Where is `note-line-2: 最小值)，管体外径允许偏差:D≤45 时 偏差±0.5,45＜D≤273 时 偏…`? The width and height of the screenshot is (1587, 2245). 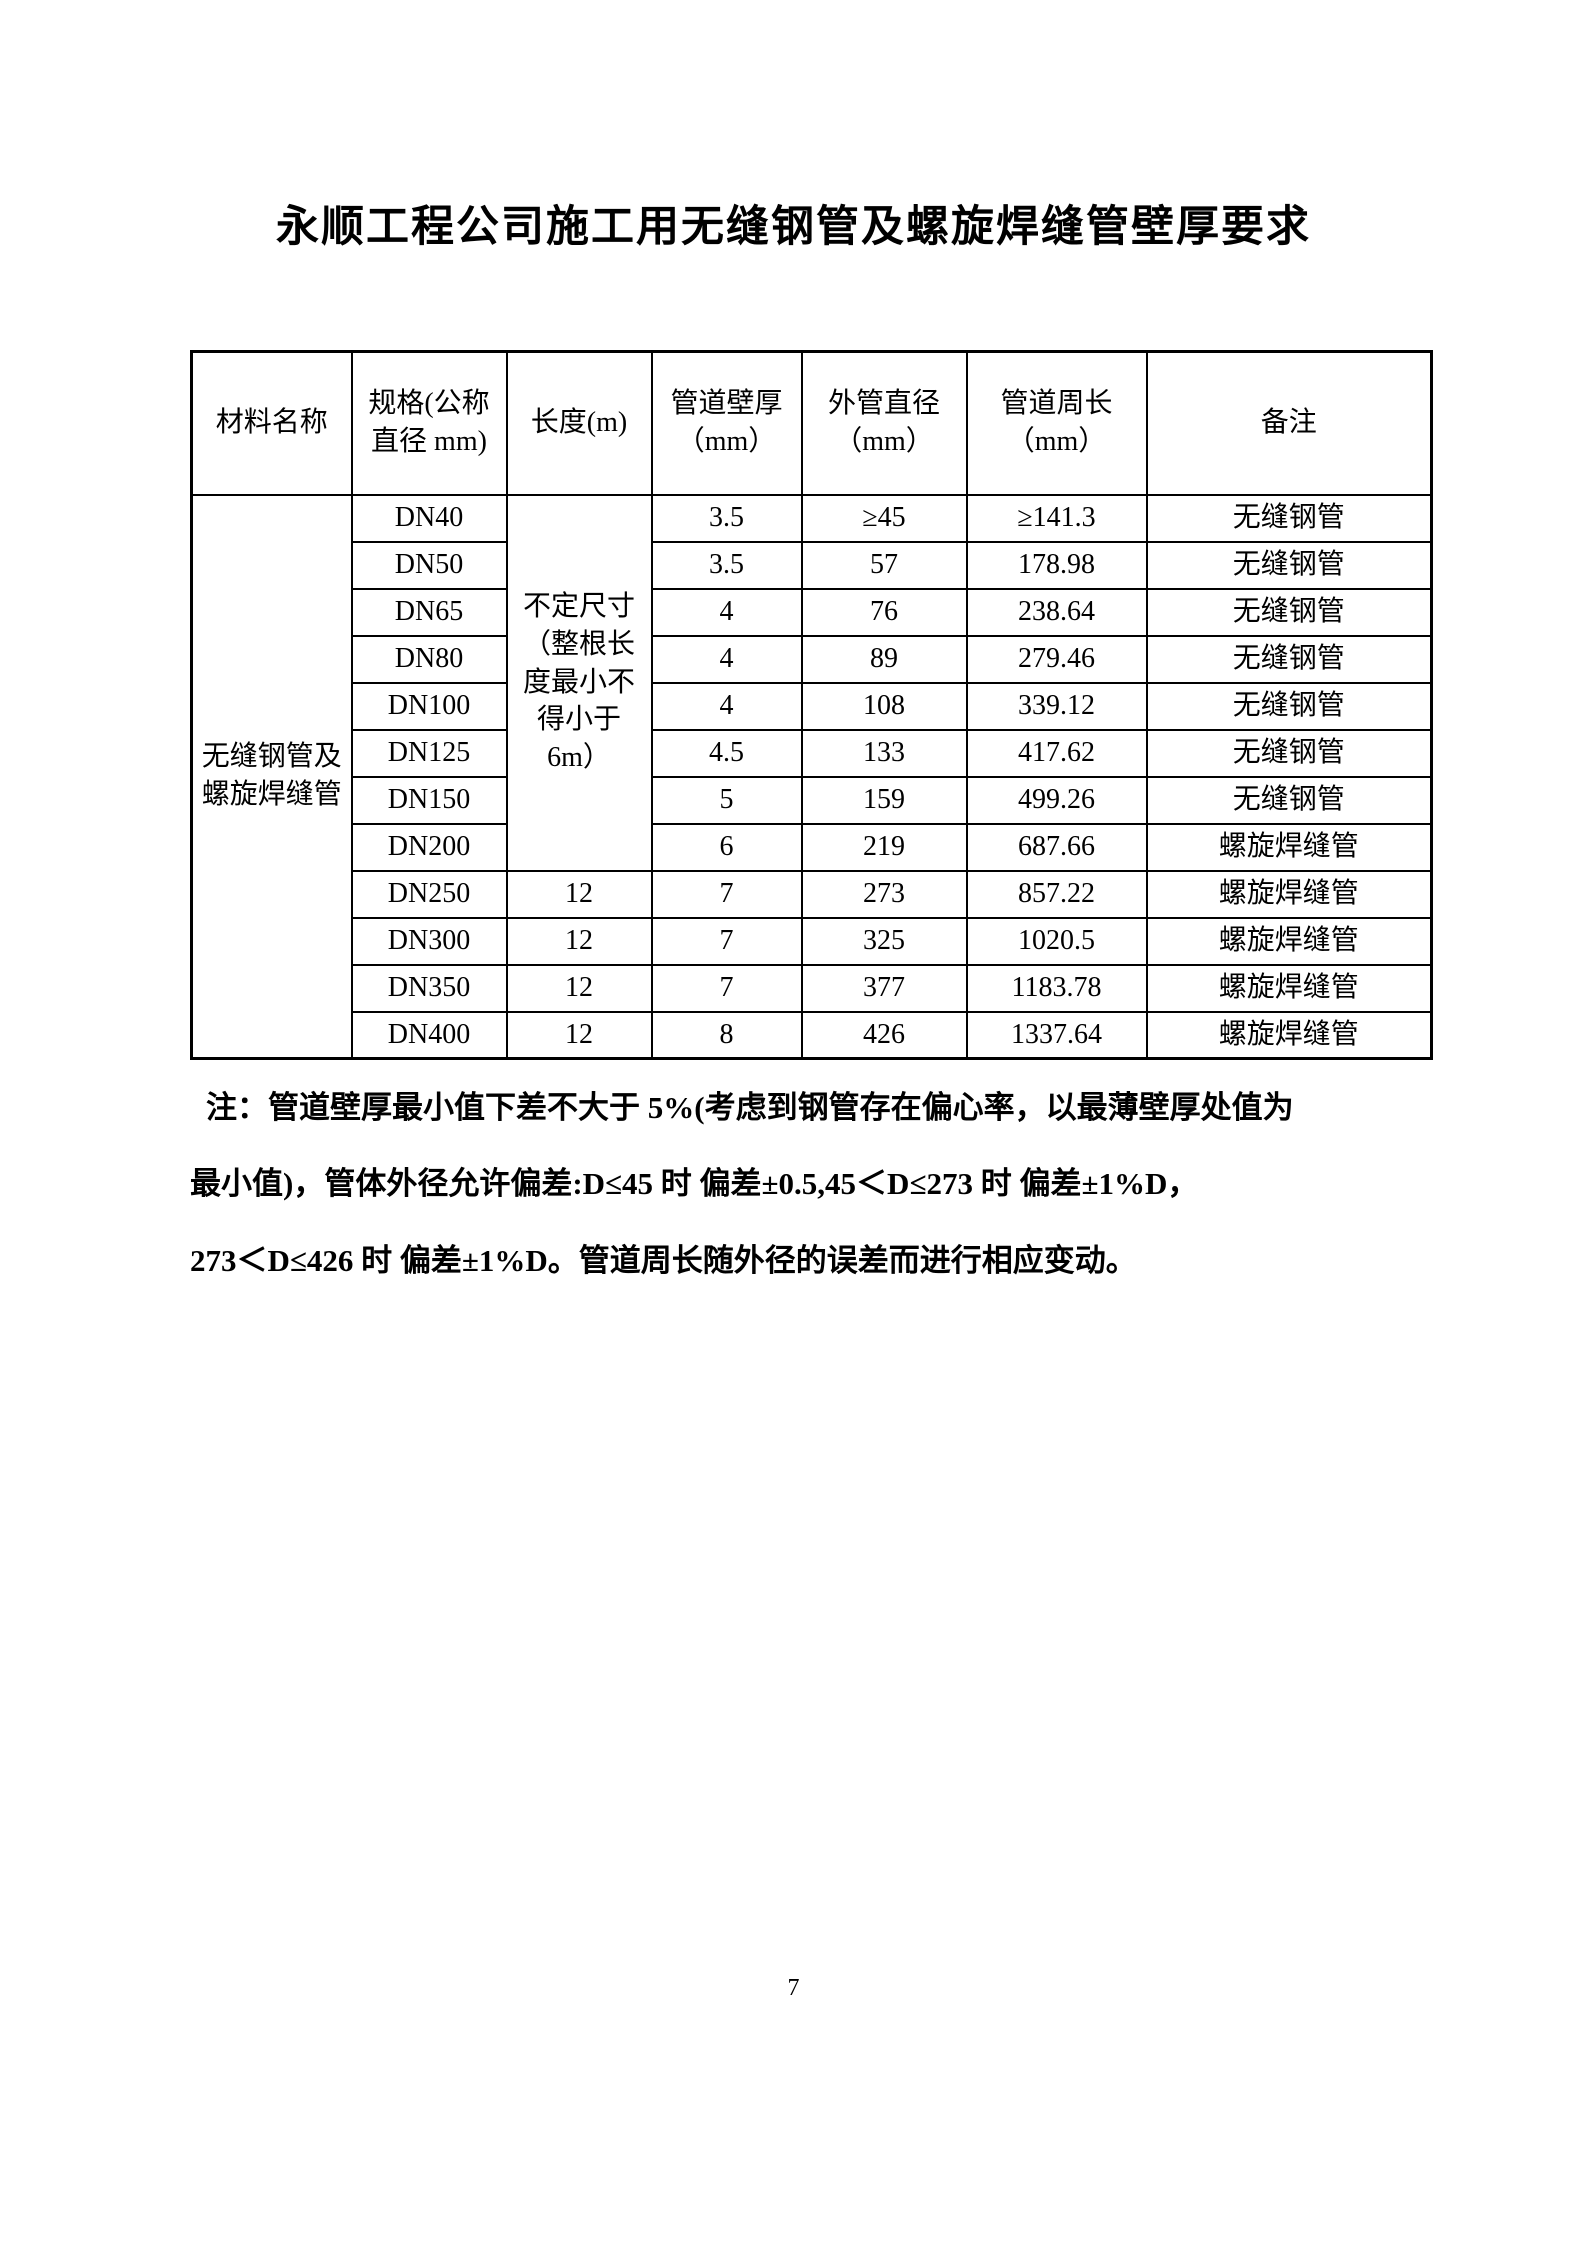 note-line-2: 最小值)，管体外径允许偏差:D≤45 时 偏差±0.5,45＜D≤273 时 偏… is located at coordinates (694, 1184).